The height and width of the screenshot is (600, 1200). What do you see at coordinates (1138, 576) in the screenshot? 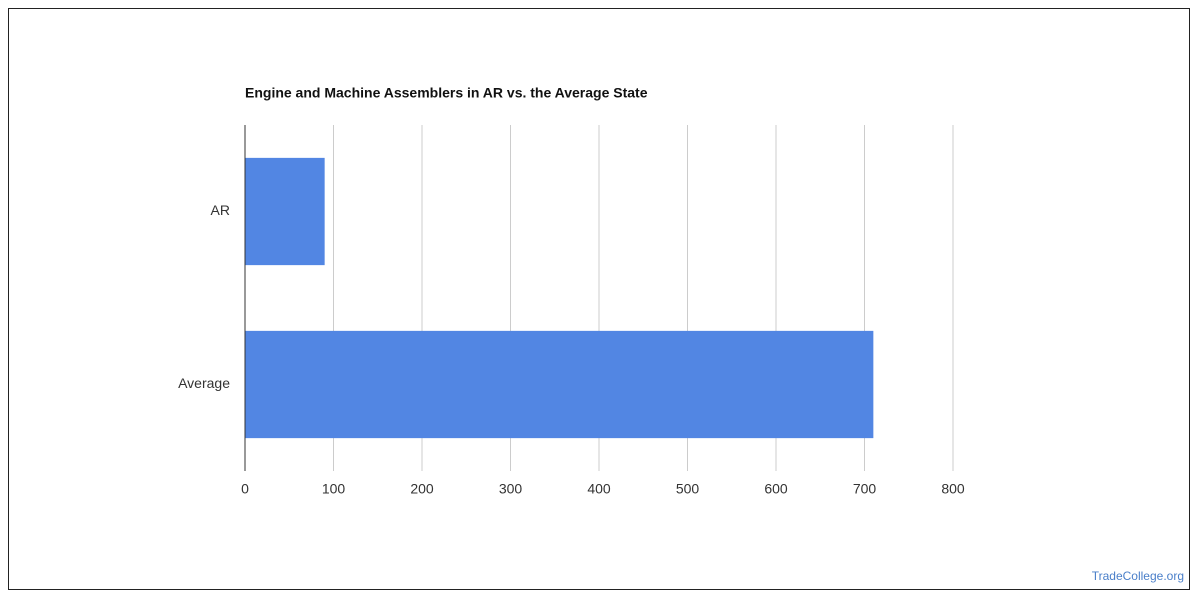
I see `credit: TradeCollege.org` at bounding box center [1138, 576].